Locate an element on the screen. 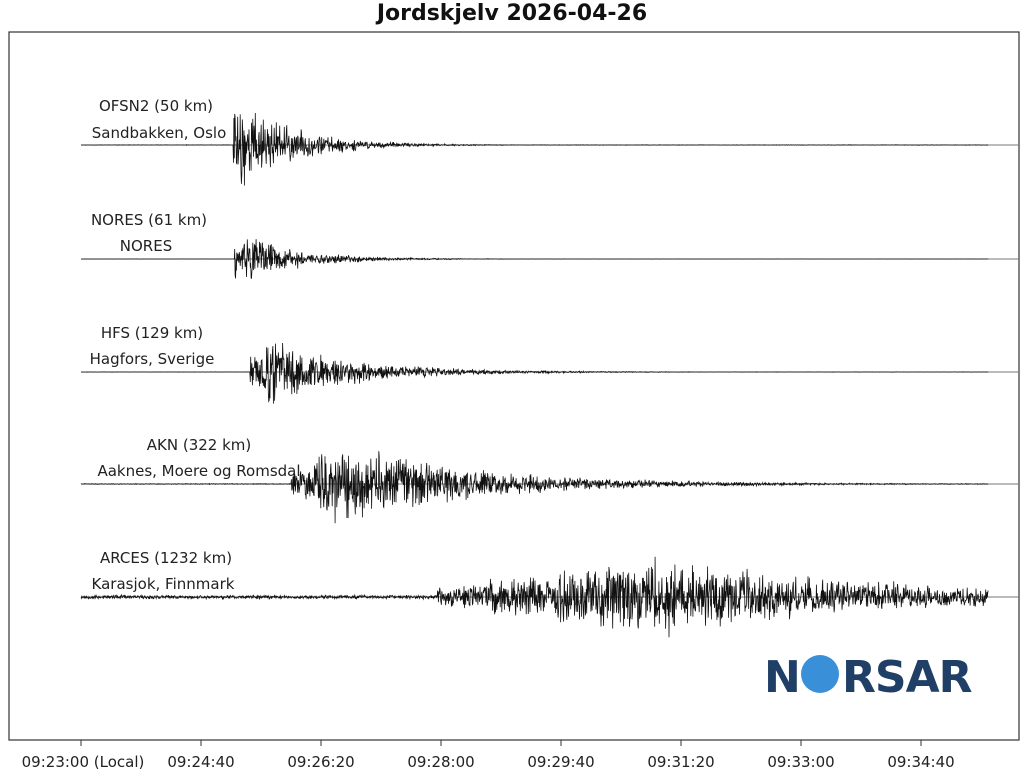 This screenshot has width=1024, height=783. svg-text: N is located at coordinates (782, 677).